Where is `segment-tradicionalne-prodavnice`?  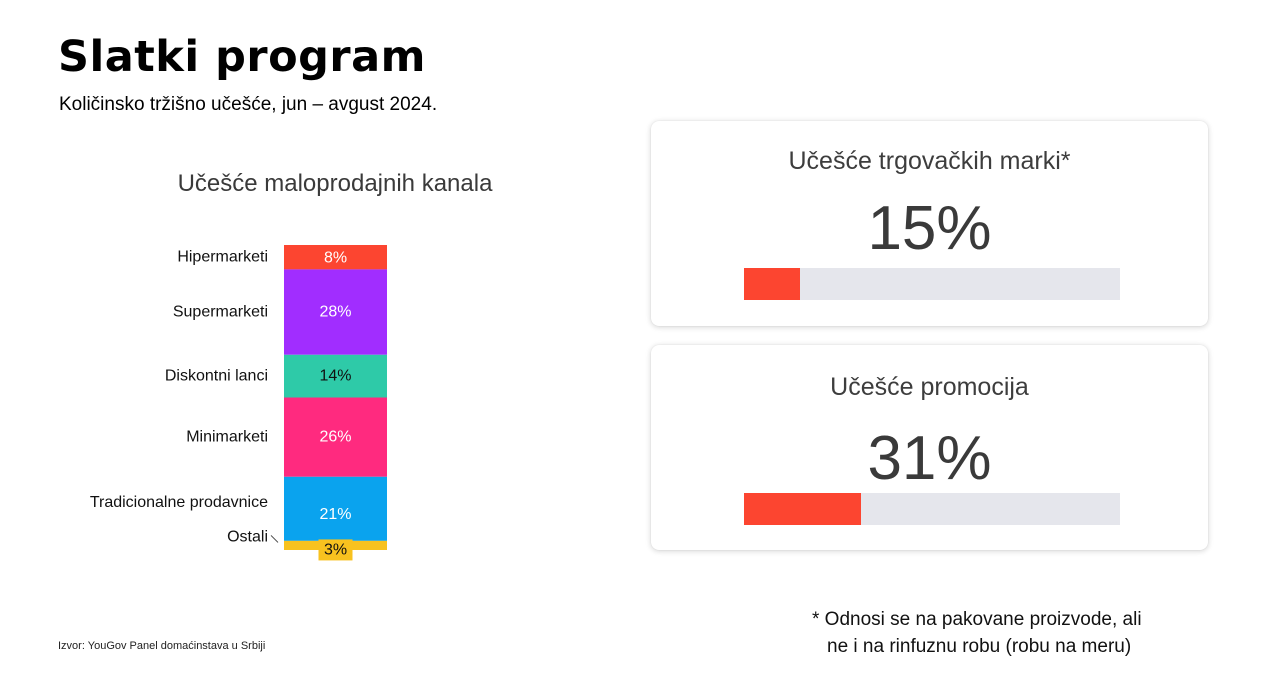 segment-tradicionalne-prodavnice is located at coordinates (335, 508).